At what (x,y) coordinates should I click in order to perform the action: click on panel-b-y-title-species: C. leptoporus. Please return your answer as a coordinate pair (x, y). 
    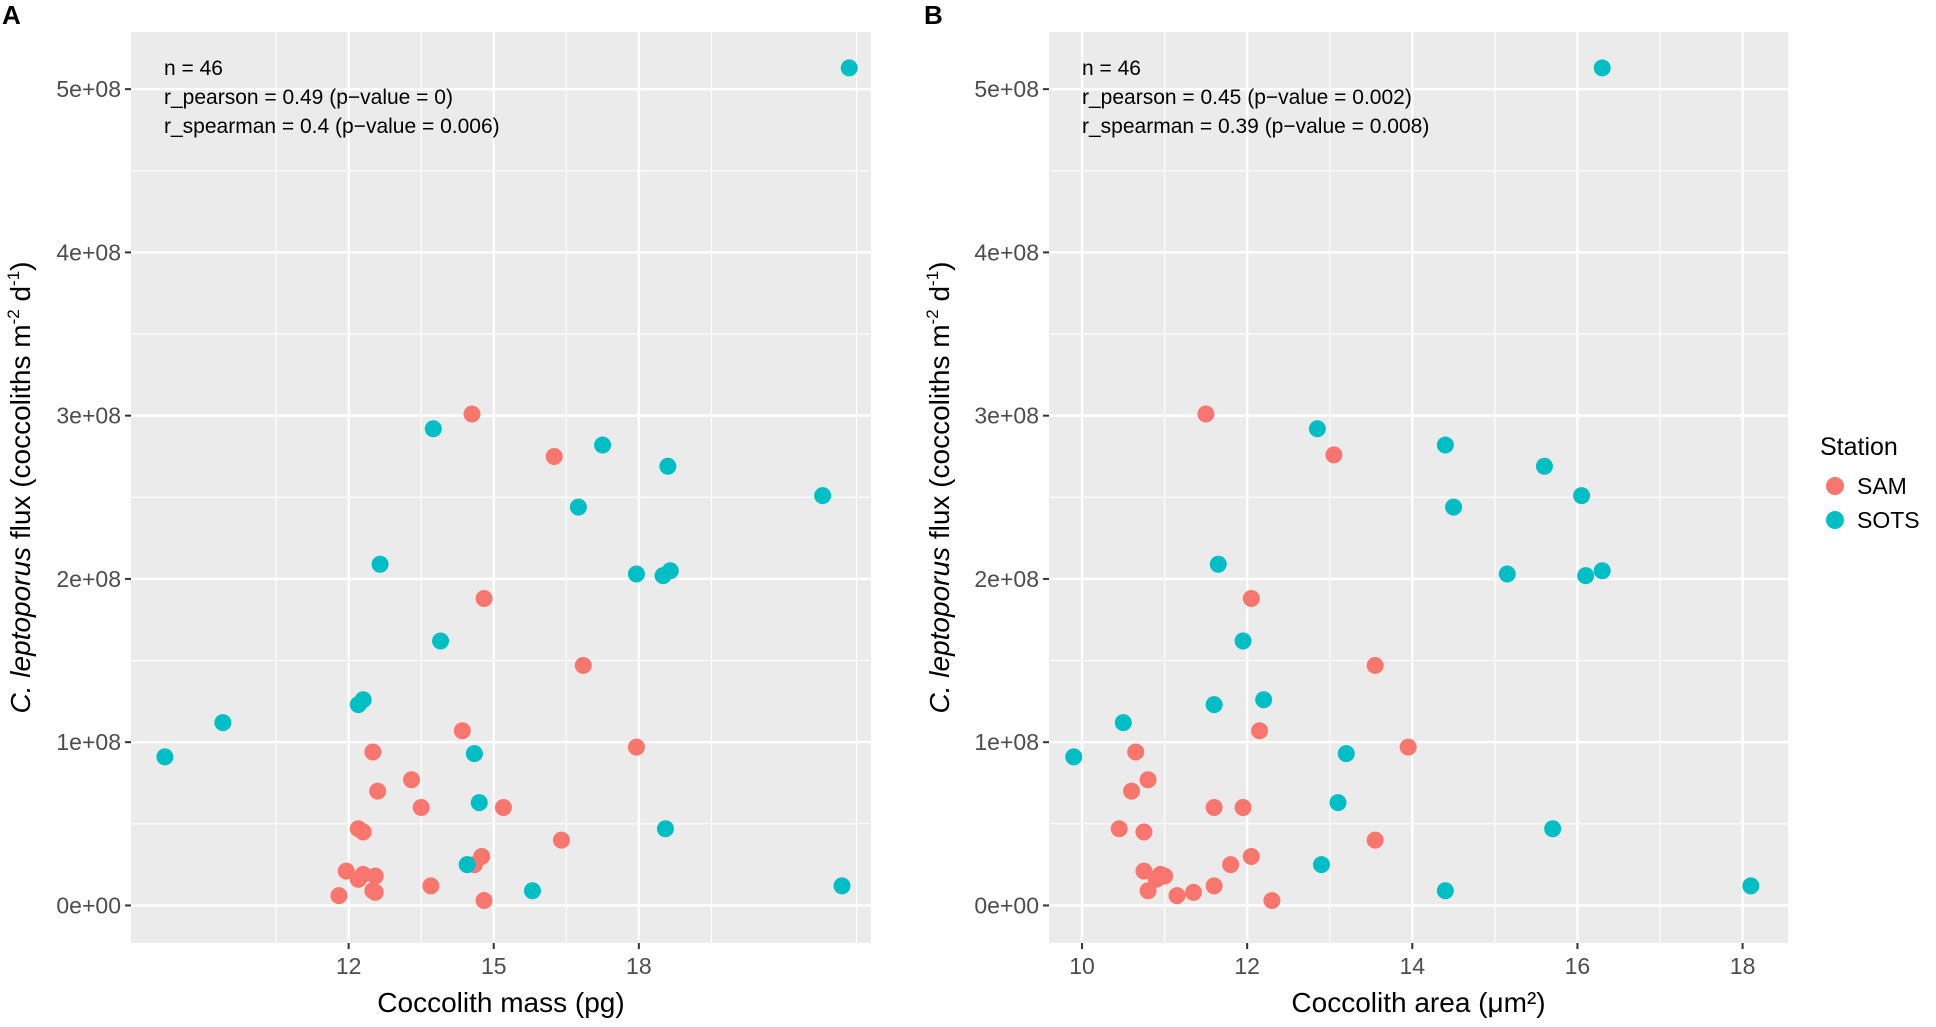
    Looking at the image, I should click on (939, 630).